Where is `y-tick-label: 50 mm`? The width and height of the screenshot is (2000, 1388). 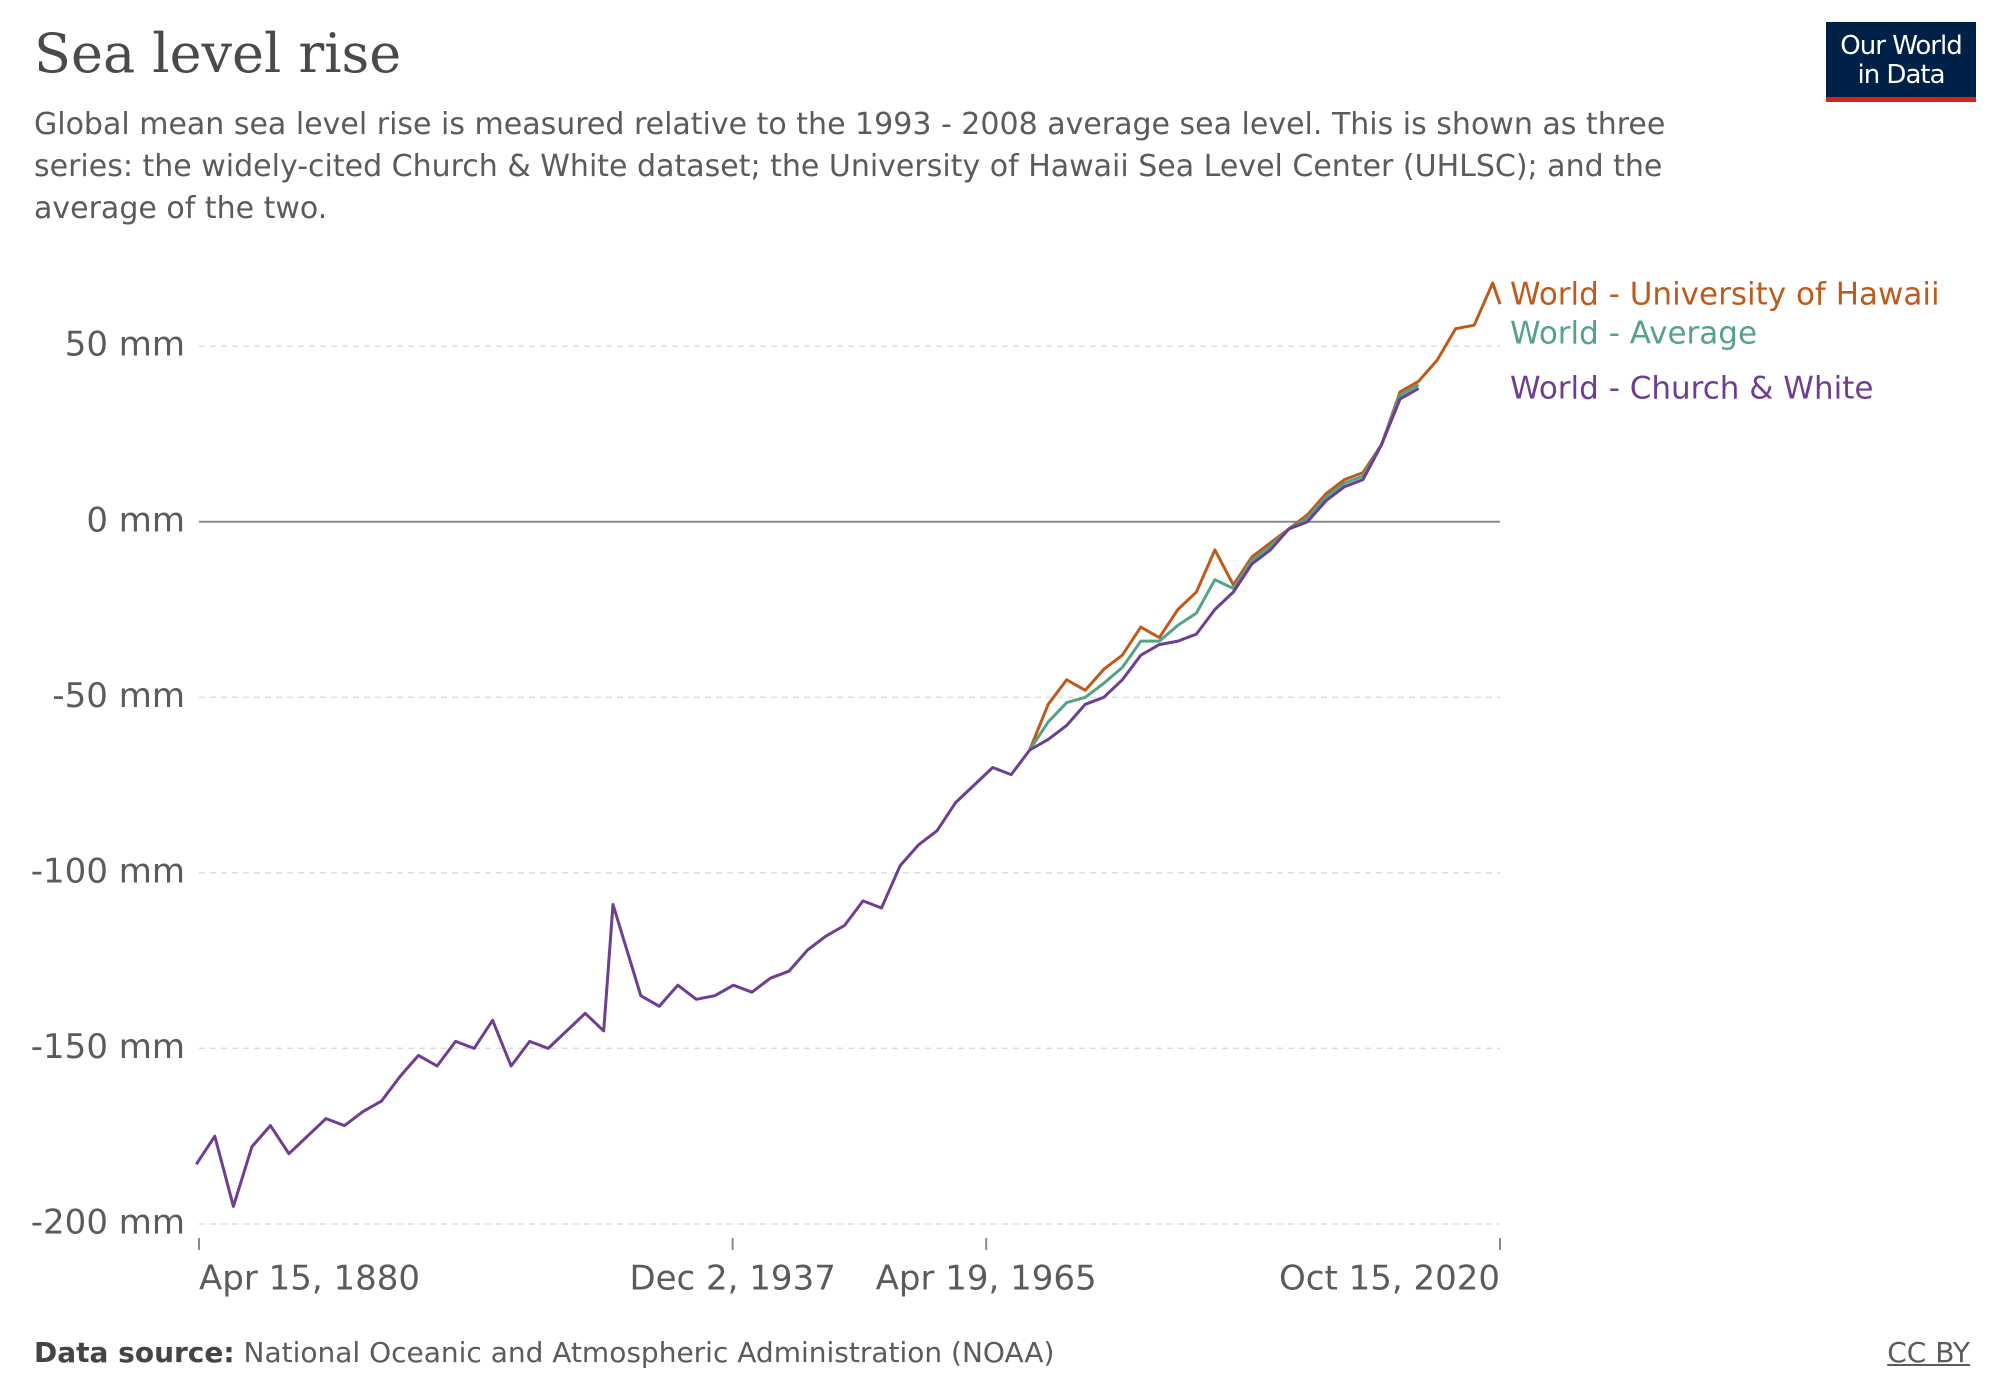 y-tick-label: 50 mm is located at coordinates (125, 345).